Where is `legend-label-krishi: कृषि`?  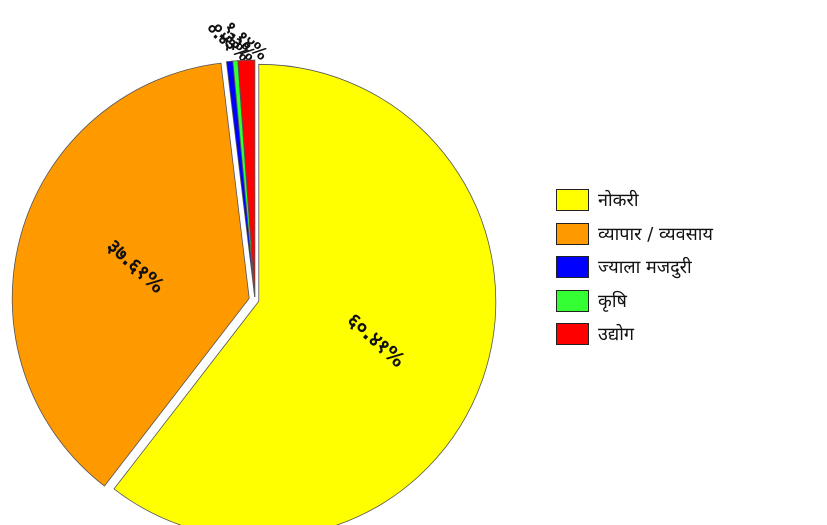
legend-label-krishi: कृषि is located at coordinates (612, 301).